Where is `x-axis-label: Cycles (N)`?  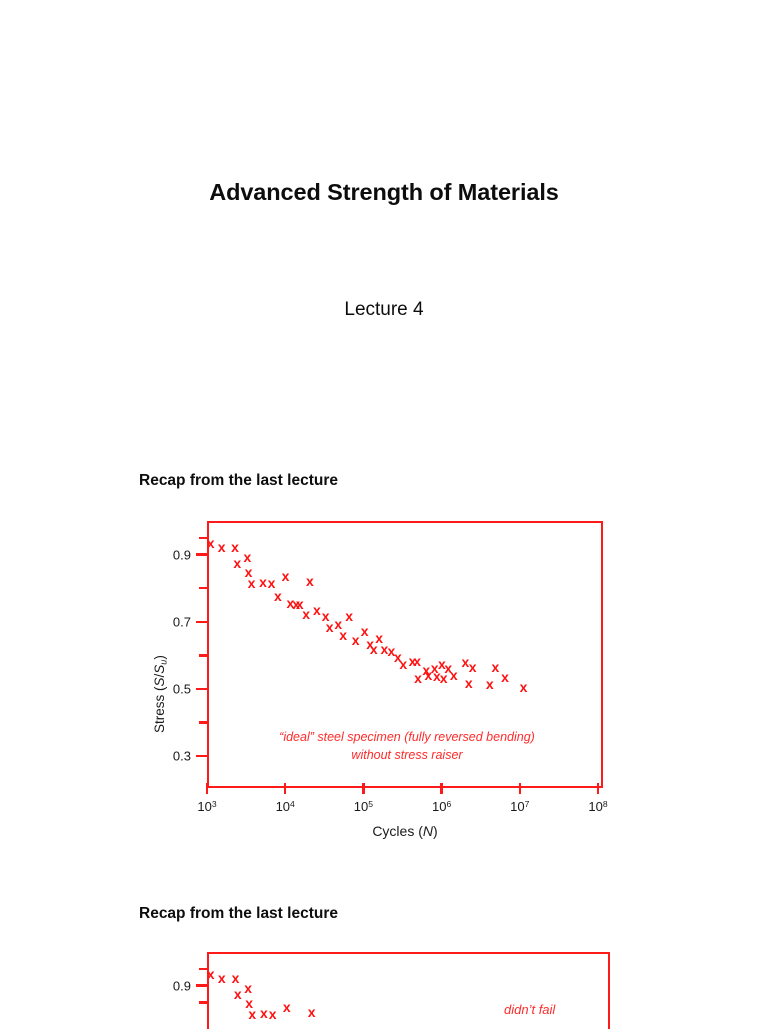
x-axis-label: Cycles (N) is located at coordinates (405, 831).